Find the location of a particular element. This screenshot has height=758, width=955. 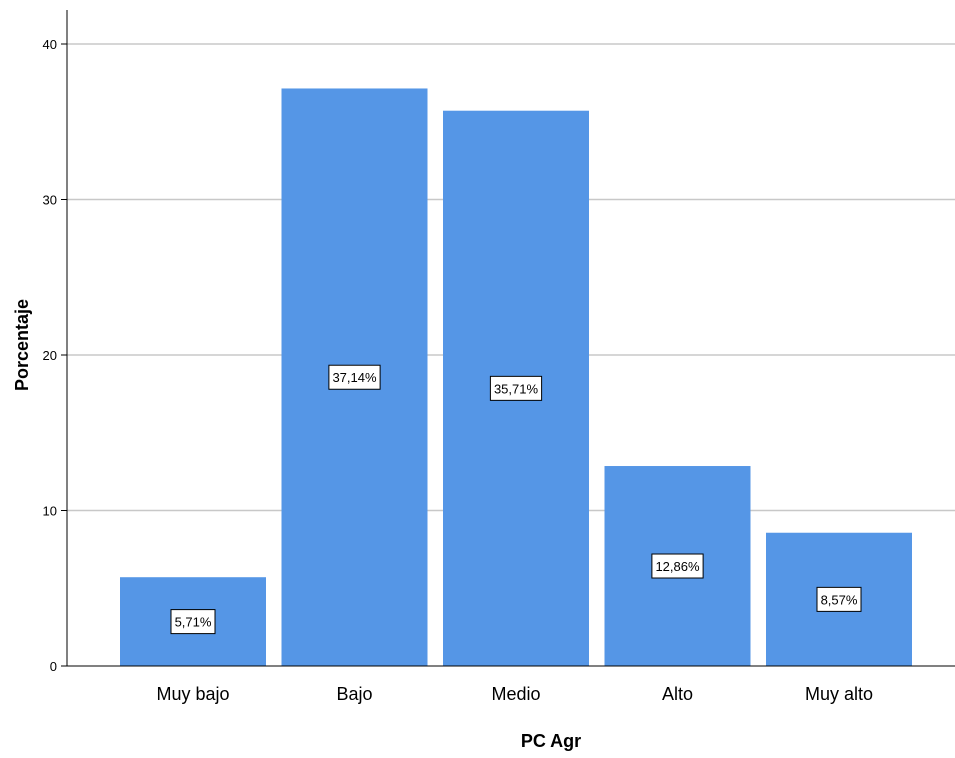

x-category-label: Medio is located at coordinates (515, 694).